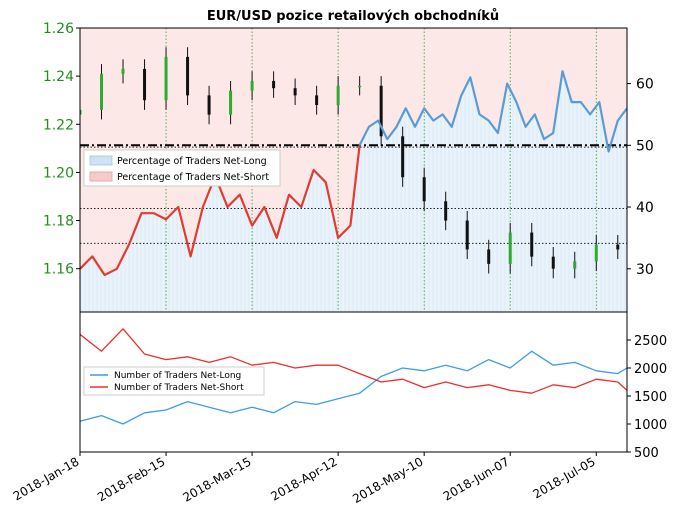 The image size is (680, 523). Describe the element at coordinates (353, 361) in the screenshot. I see `count-net-short-line` at that location.